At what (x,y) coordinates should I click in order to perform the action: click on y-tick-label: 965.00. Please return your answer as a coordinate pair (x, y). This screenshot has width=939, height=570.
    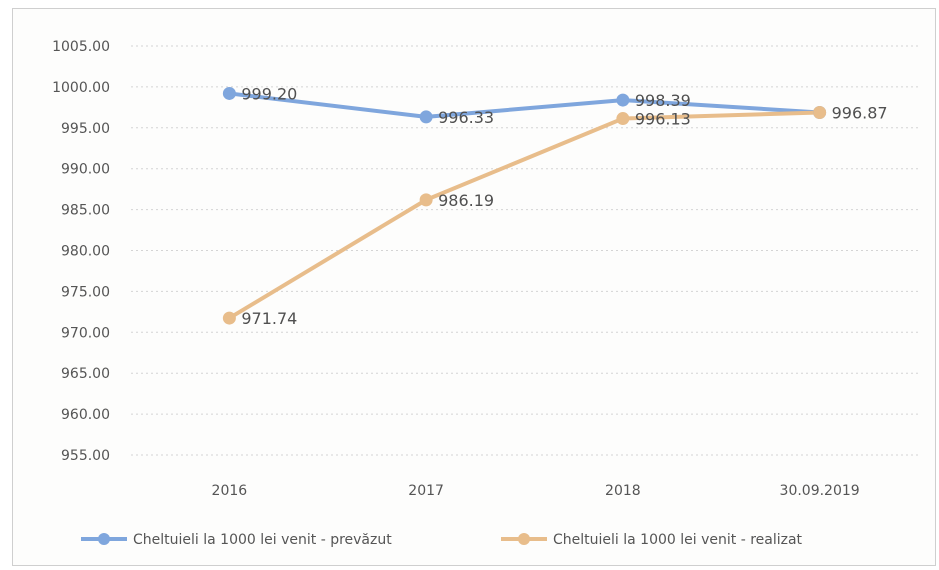
    Looking at the image, I should click on (85, 374).